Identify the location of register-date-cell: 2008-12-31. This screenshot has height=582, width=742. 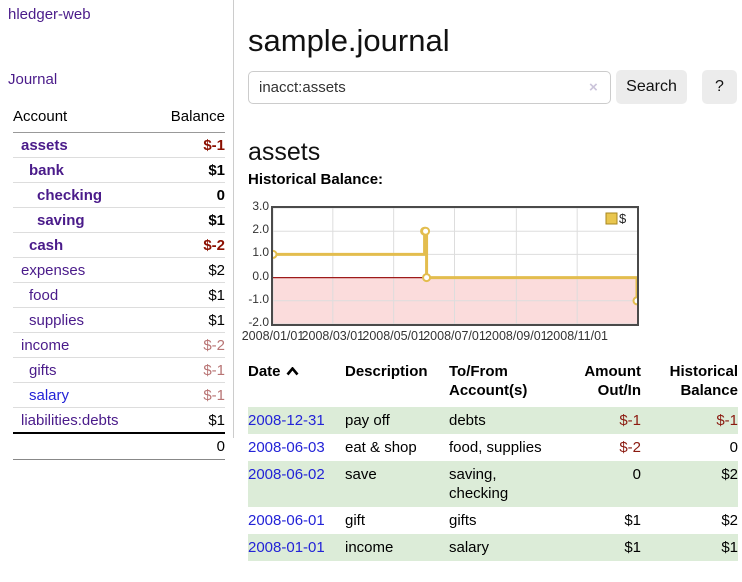
(296, 420).